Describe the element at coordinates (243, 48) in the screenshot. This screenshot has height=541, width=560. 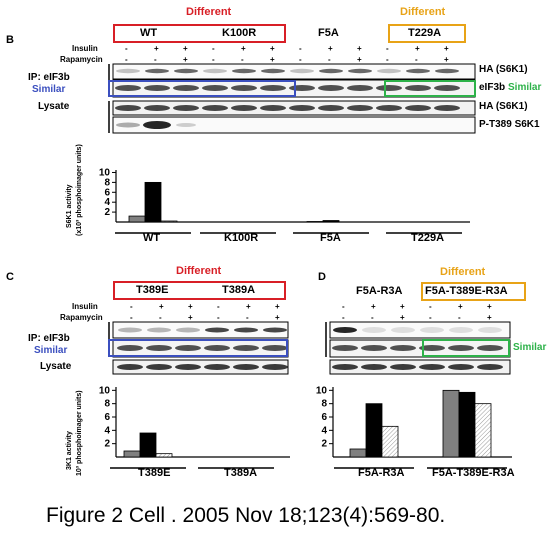
I see `b-ins-sign-4: +` at that location.